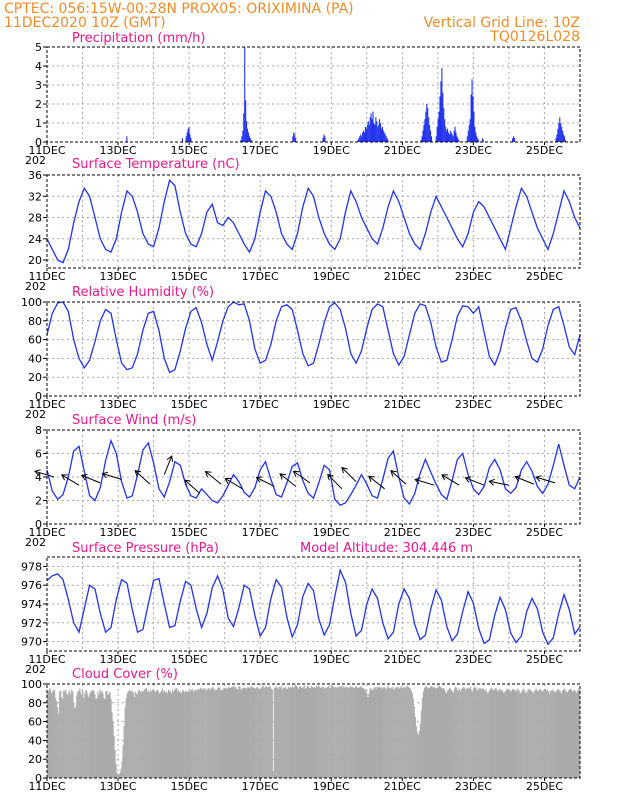 Image resolution: width=618 pixels, height=800 pixels. I want to click on x-tick-label: 13DEC, so click(118, 786).